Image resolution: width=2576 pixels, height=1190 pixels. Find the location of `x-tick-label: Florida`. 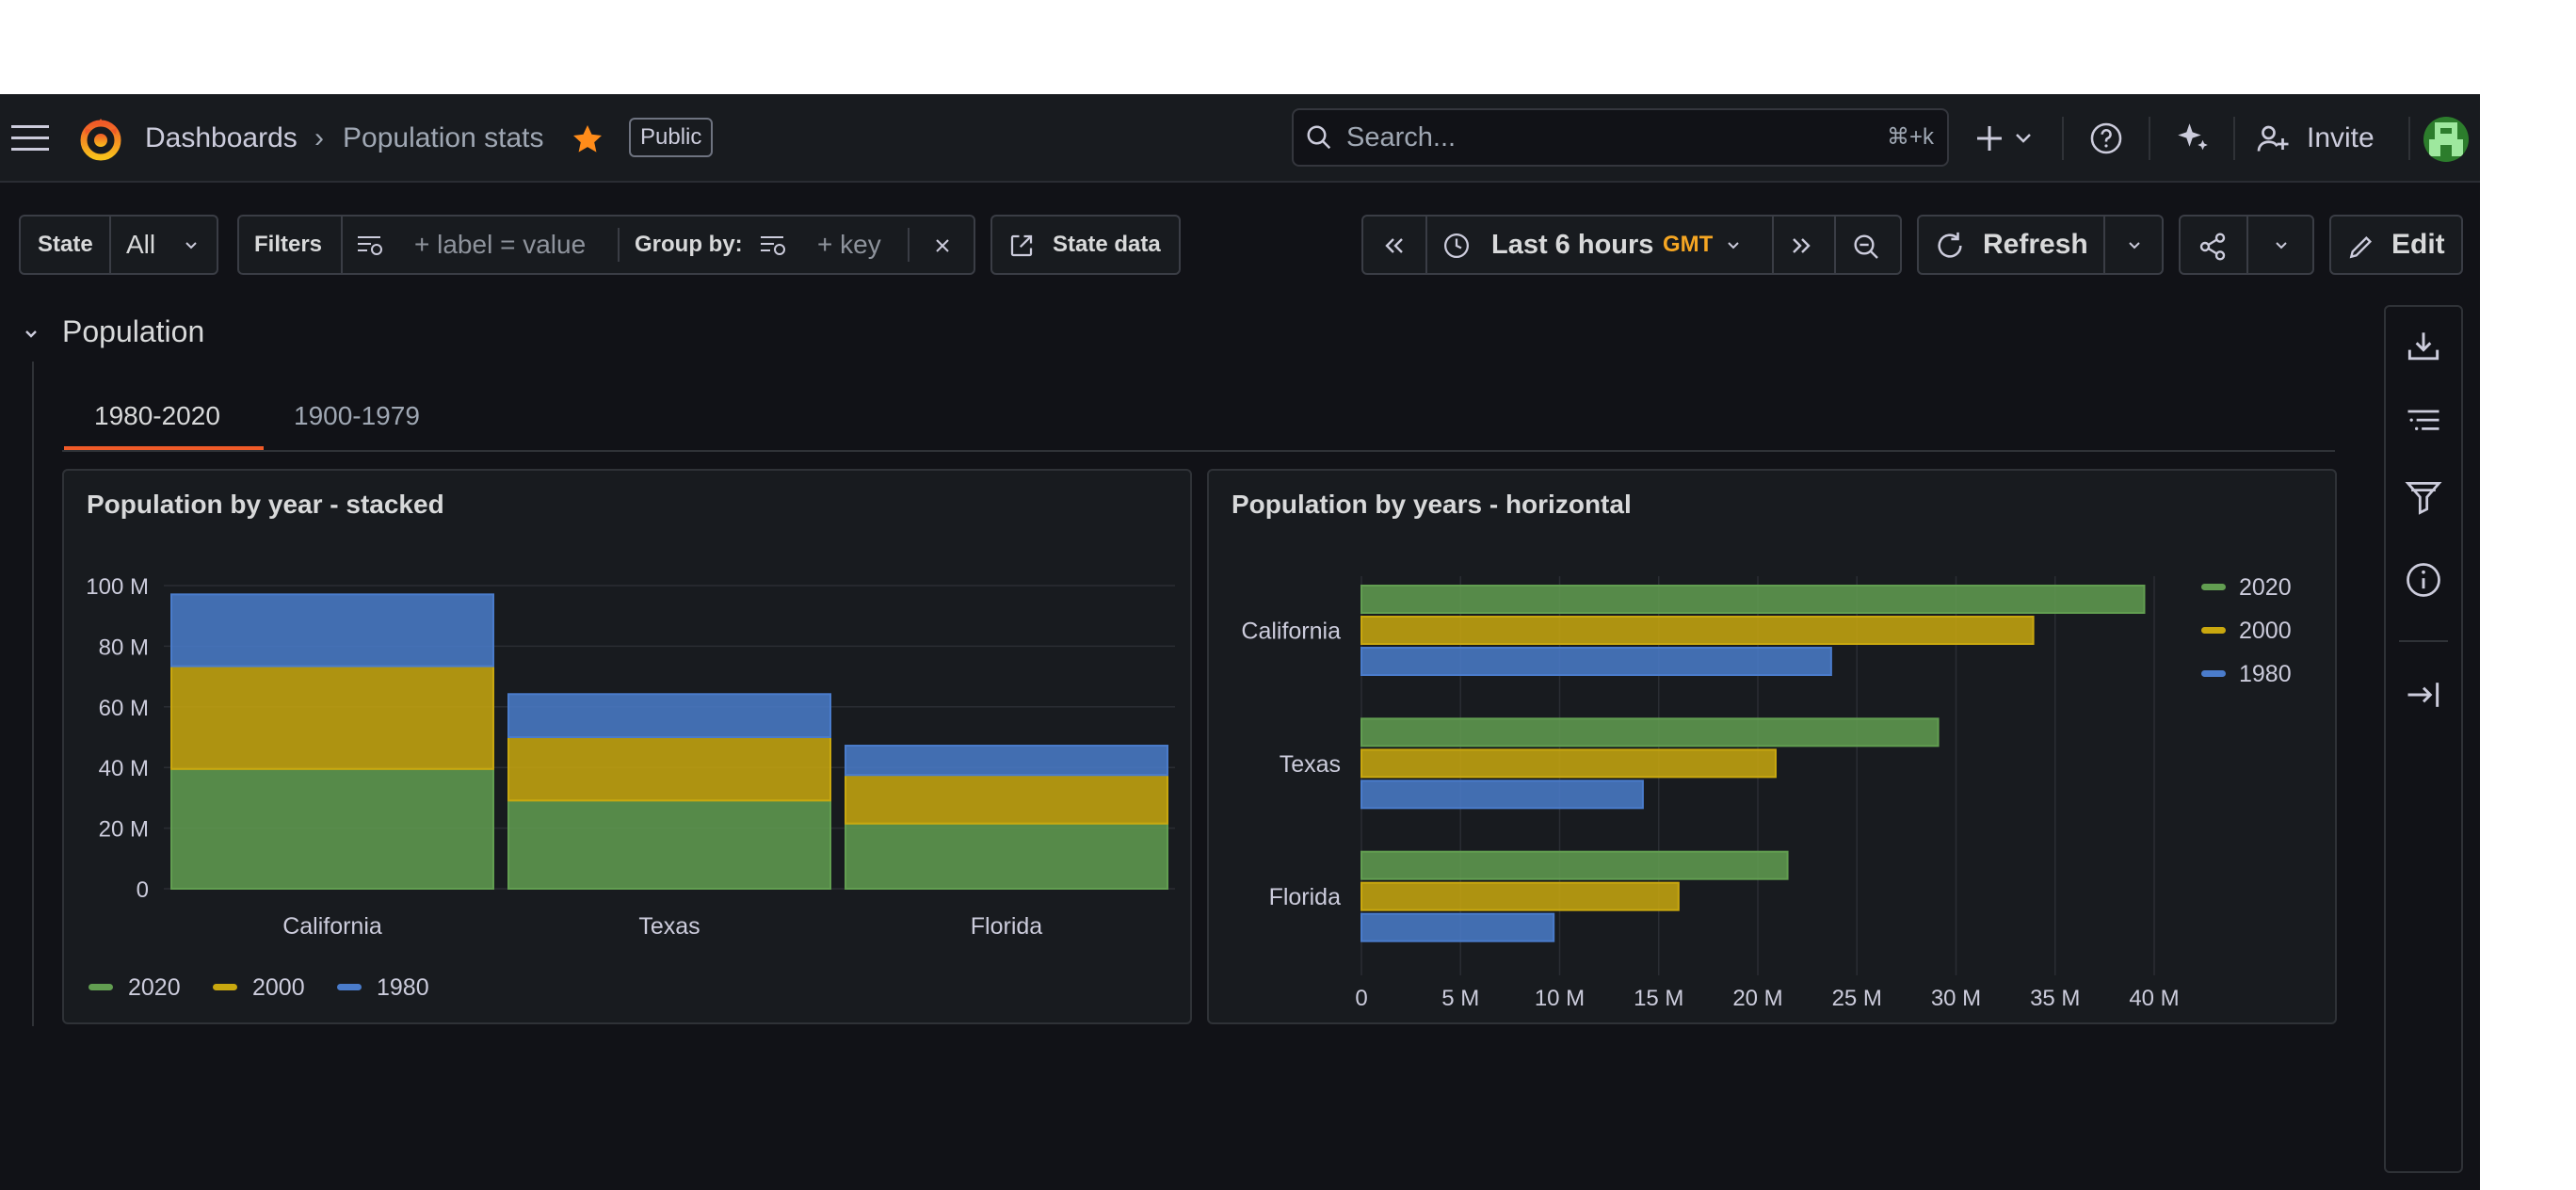

x-tick-label: Florida is located at coordinates (1007, 927).